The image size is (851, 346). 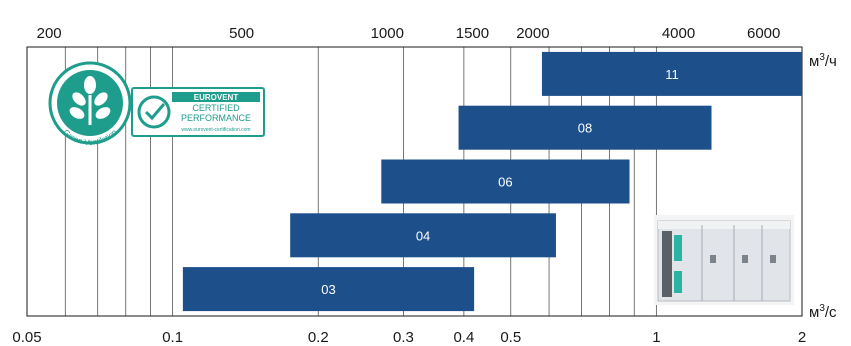 I want to click on bottom-tick-label: 0.1, so click(x=172, y=337).